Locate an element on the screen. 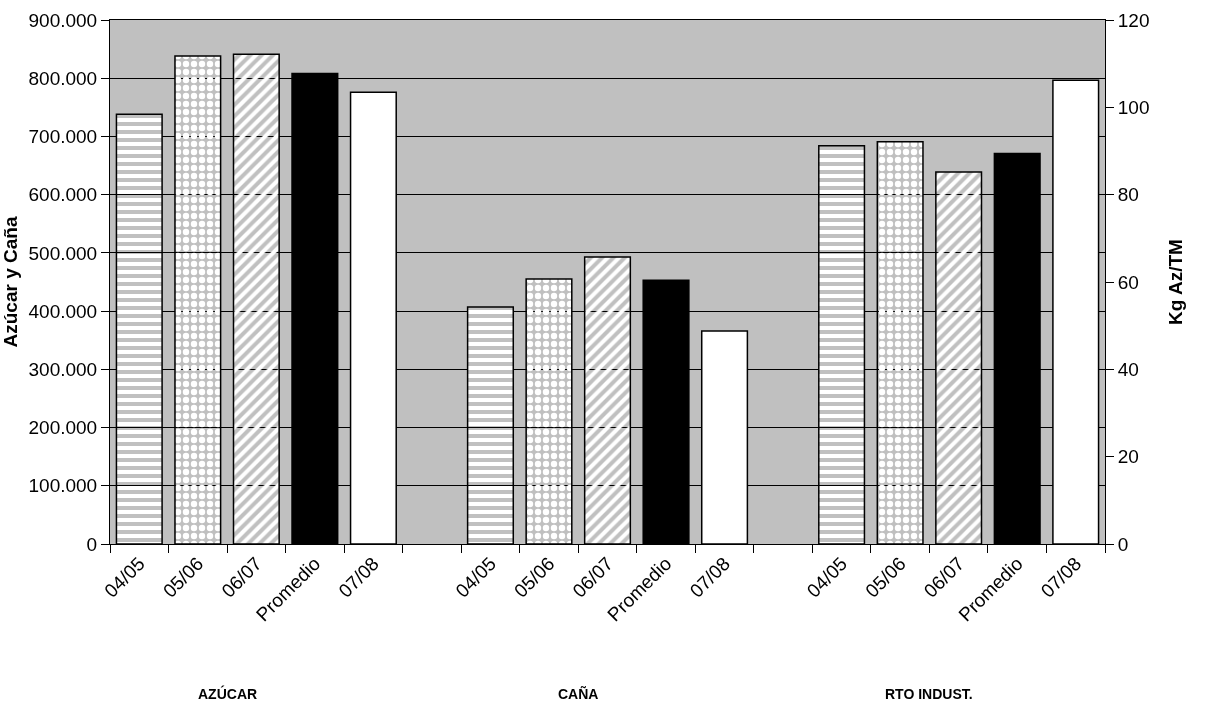  y2-tick-label: 80 is located at coordinates (1128, 195).